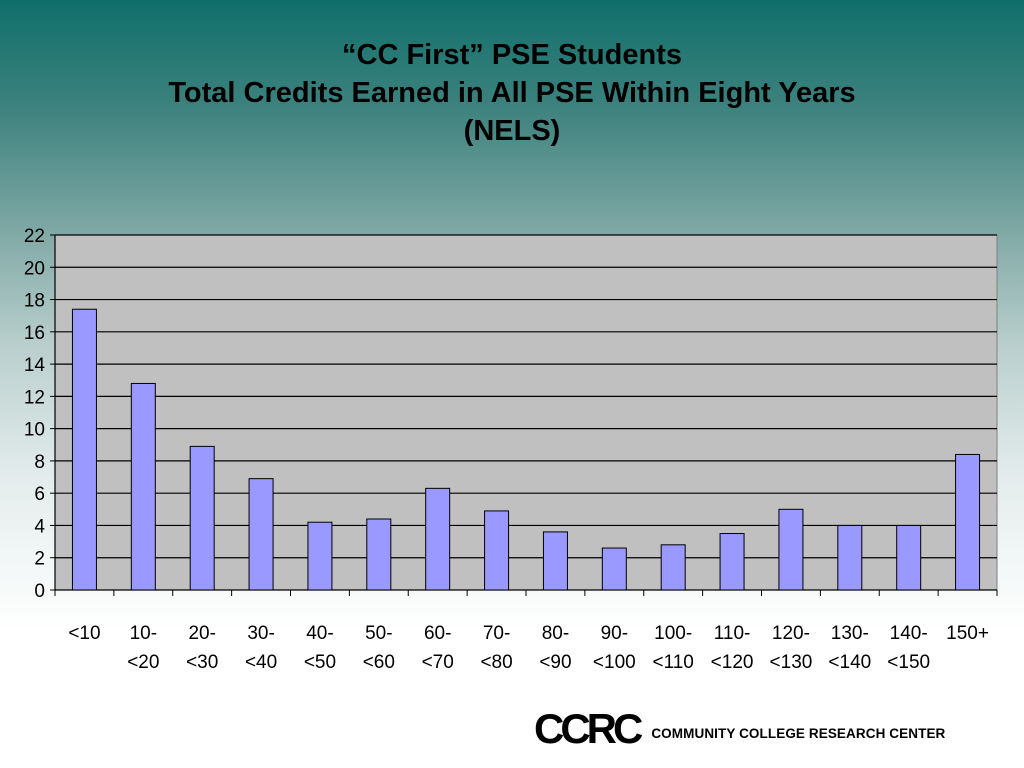 The image size is (1024, 768). I want to click on y-tick-label: 20, so click(34, 268).